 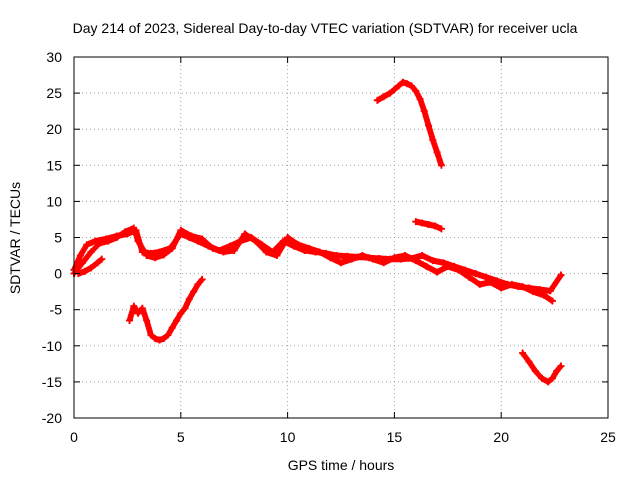 What do you see at coordinates (52, 346) in the screenshot?
I see `y-tick-label: -10` at bounding box center [52, 346].